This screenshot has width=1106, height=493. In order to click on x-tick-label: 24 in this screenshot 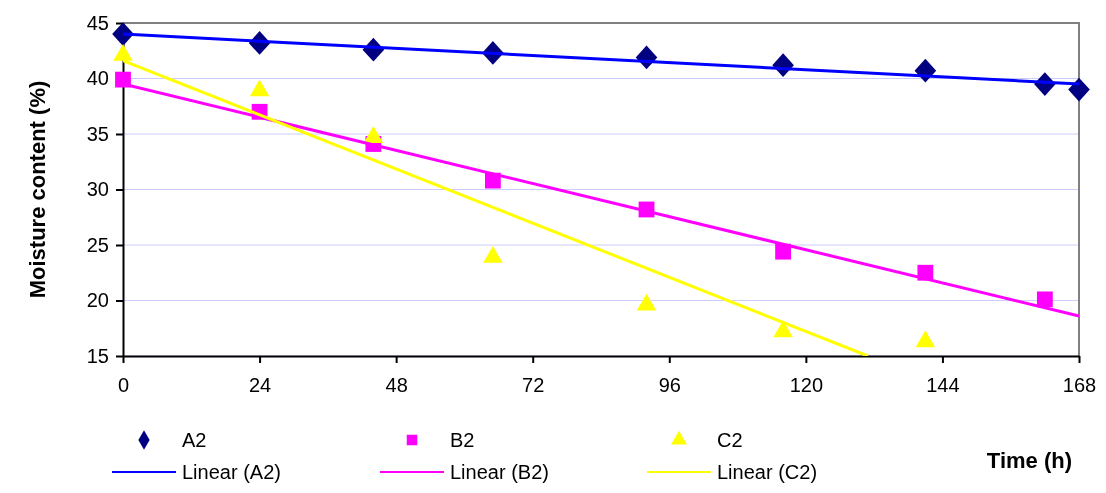, I will do `click(260, 385)`.